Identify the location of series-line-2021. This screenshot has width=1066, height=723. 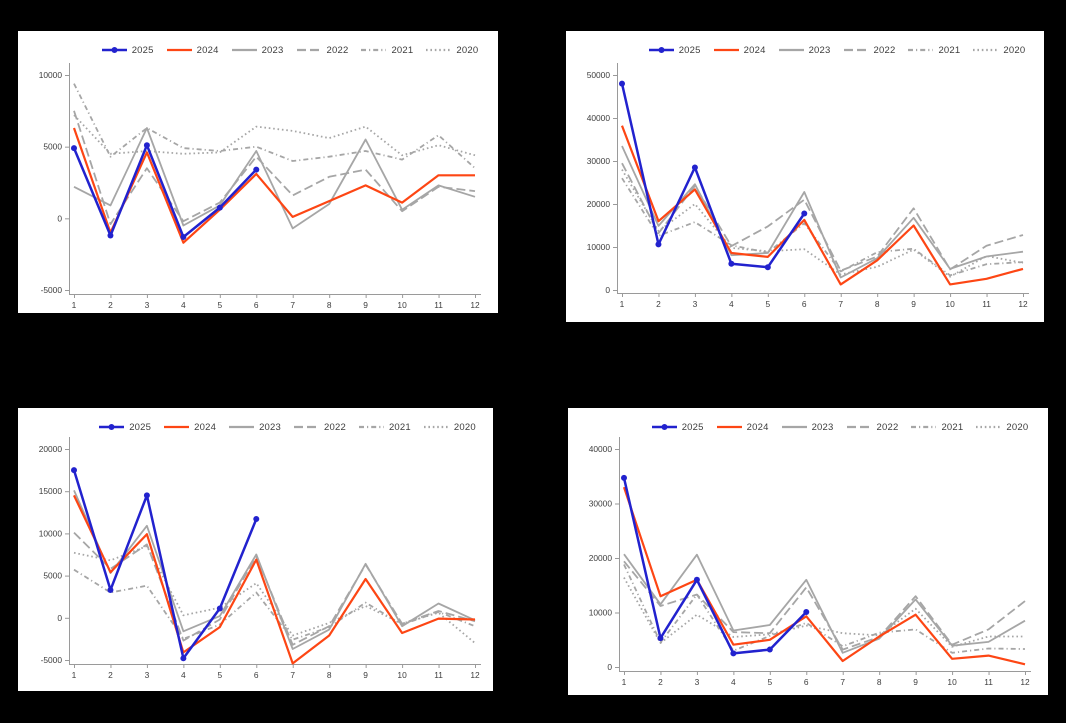
(824, 609).